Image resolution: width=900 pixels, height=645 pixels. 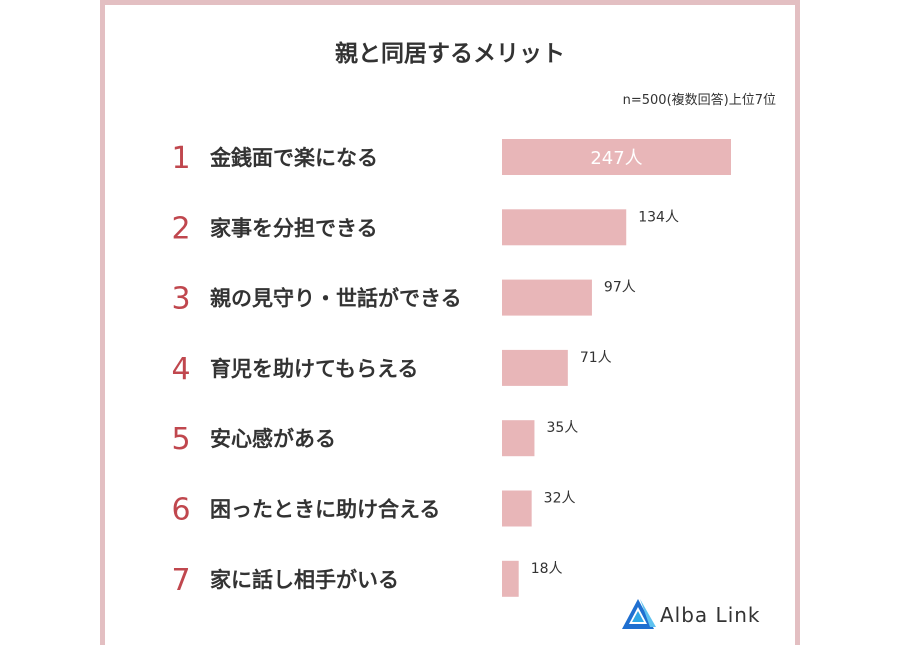 I want to click on value-label: 247人, so click(x=616, y=158).